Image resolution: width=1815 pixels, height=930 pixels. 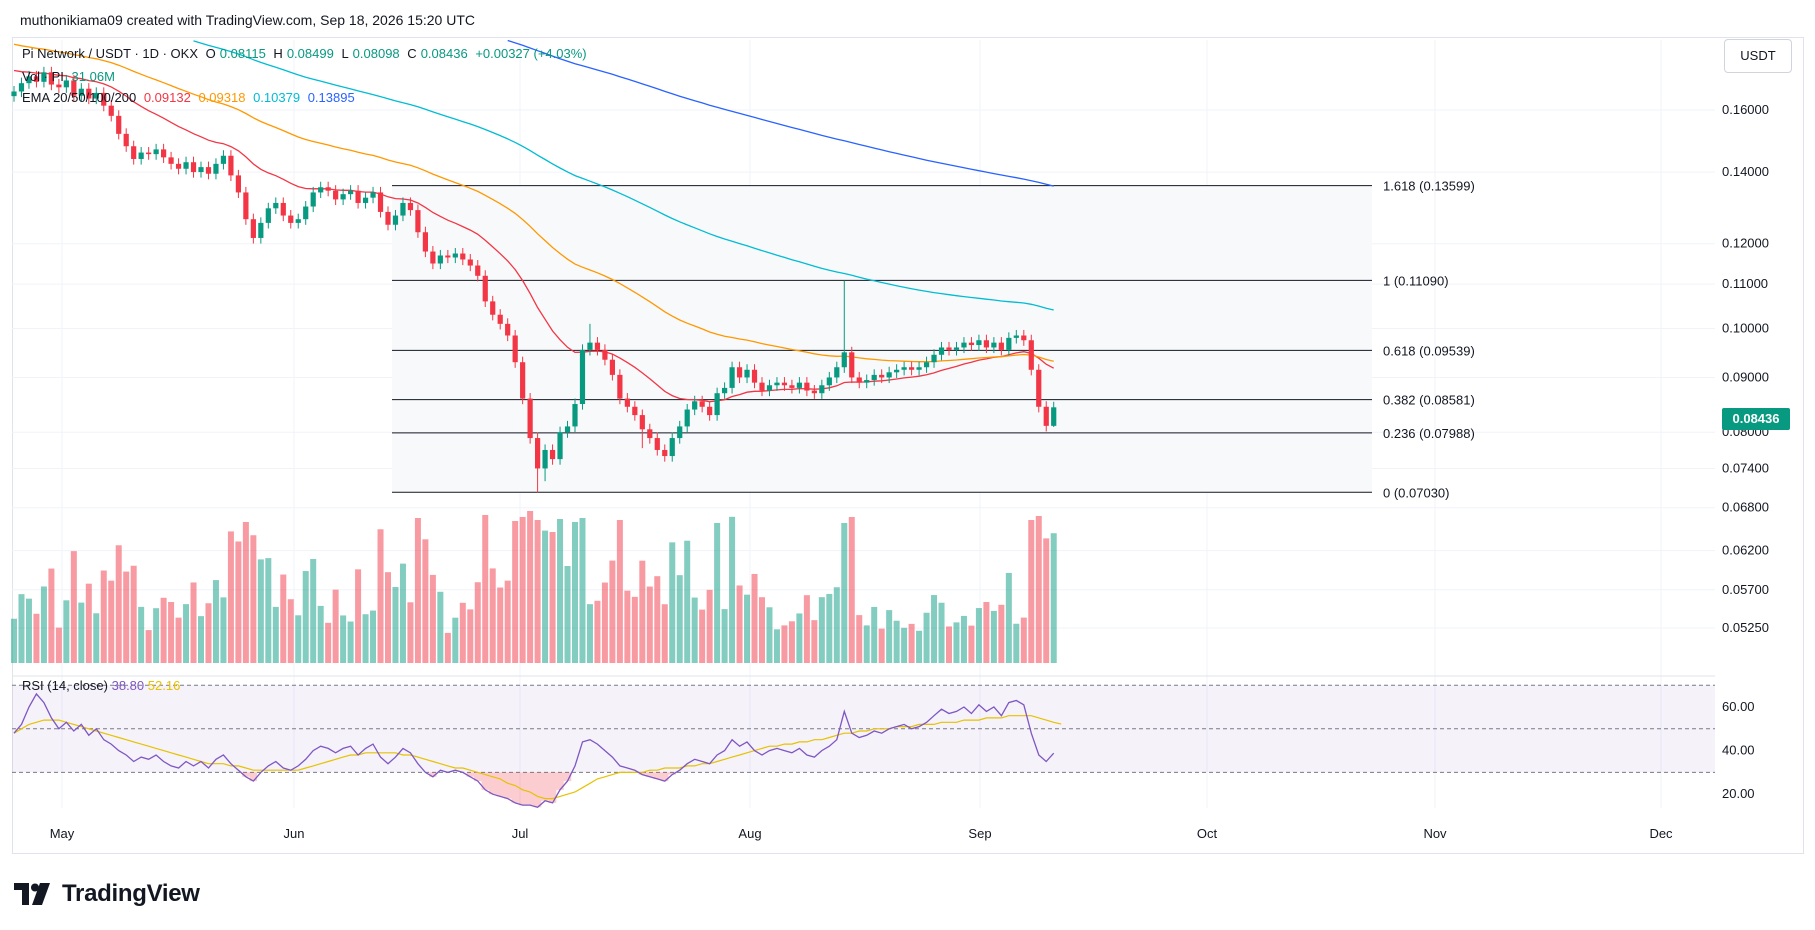 I want to click on tradingview-brand: TradingView, so click(x=107, y=894).